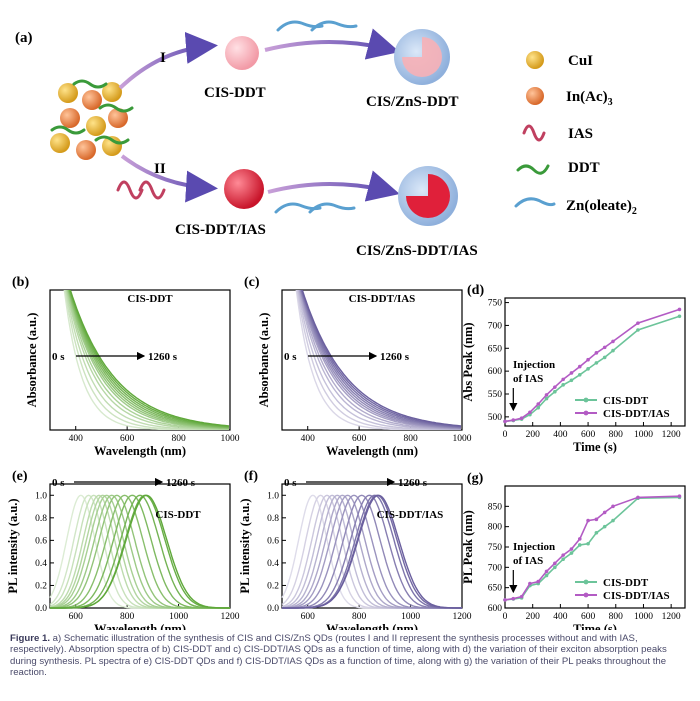 The width and height of the screenshot is (700, 701). Describe the element at coordinates (584, 168) in the screenshot. I see `legend-ddt: DDT` at that location.